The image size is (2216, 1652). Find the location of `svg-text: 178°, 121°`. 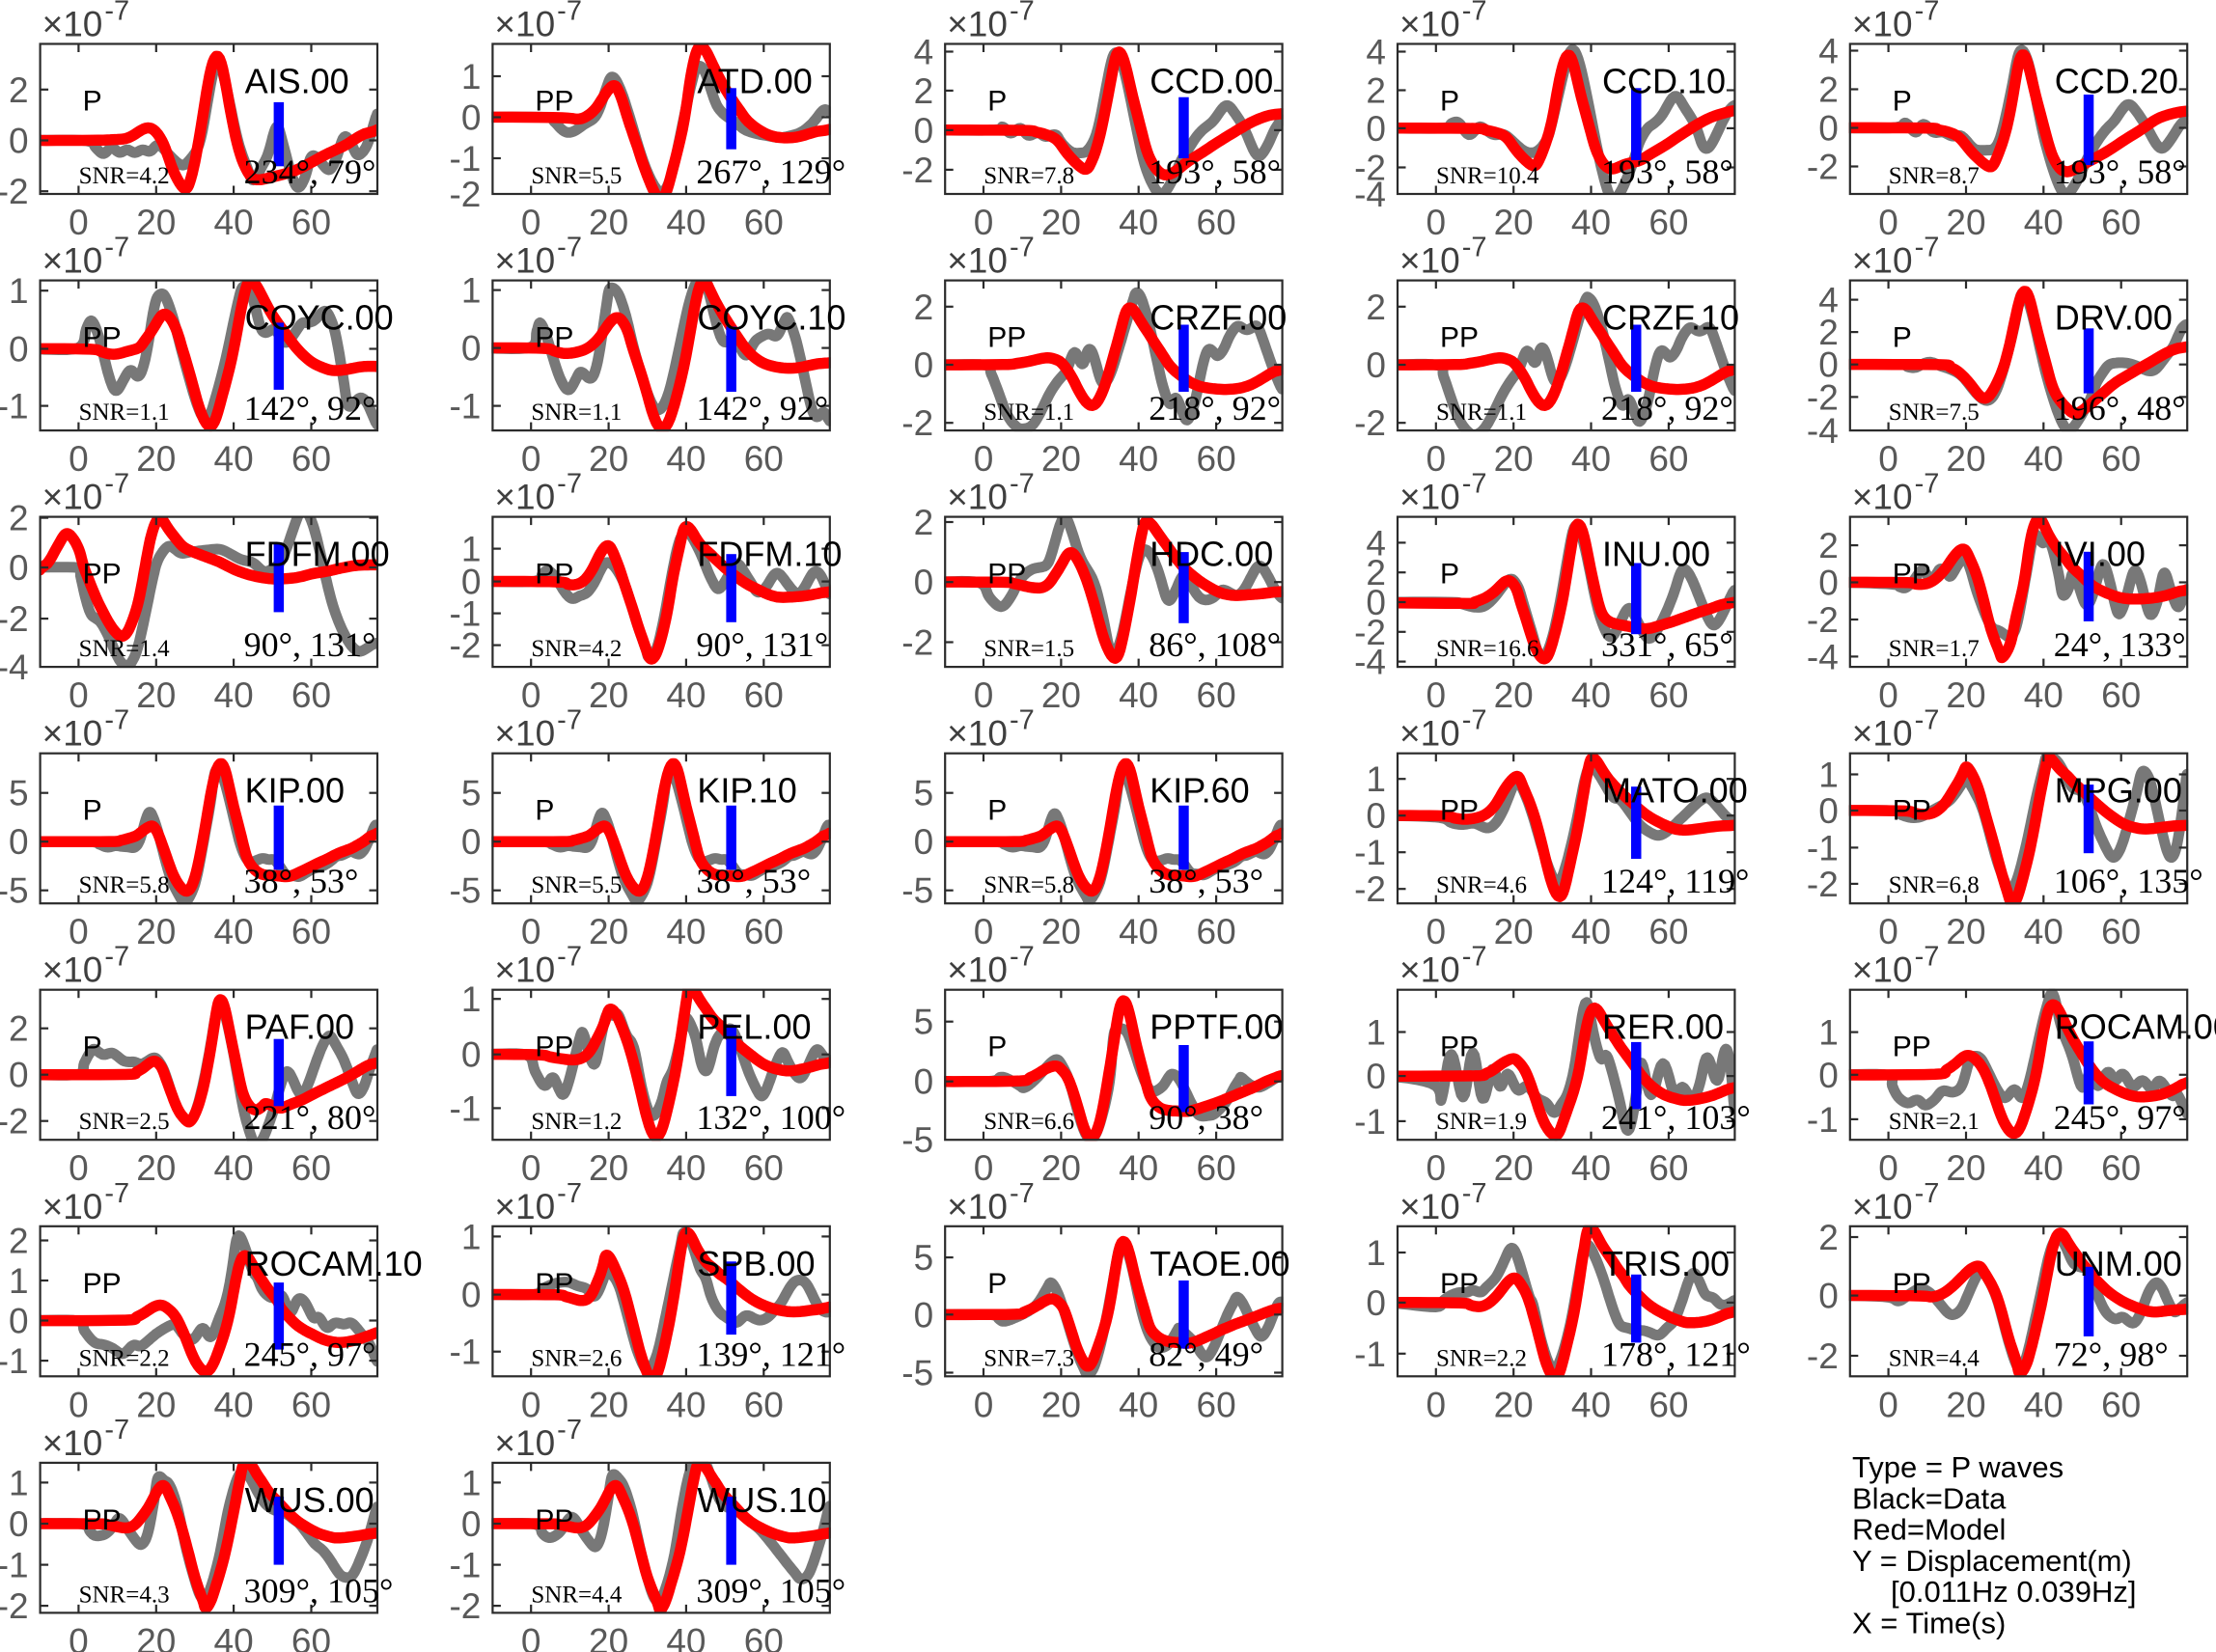

svg-text: 178°, 121° is located at coordinates (1676, 1354).